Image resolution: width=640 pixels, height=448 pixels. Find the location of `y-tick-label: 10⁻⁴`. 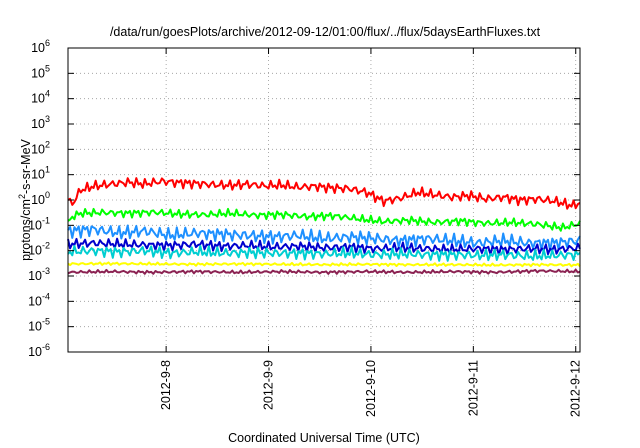

y-tick-label: 10⁻⁴ is located at coordinates (39, 299).